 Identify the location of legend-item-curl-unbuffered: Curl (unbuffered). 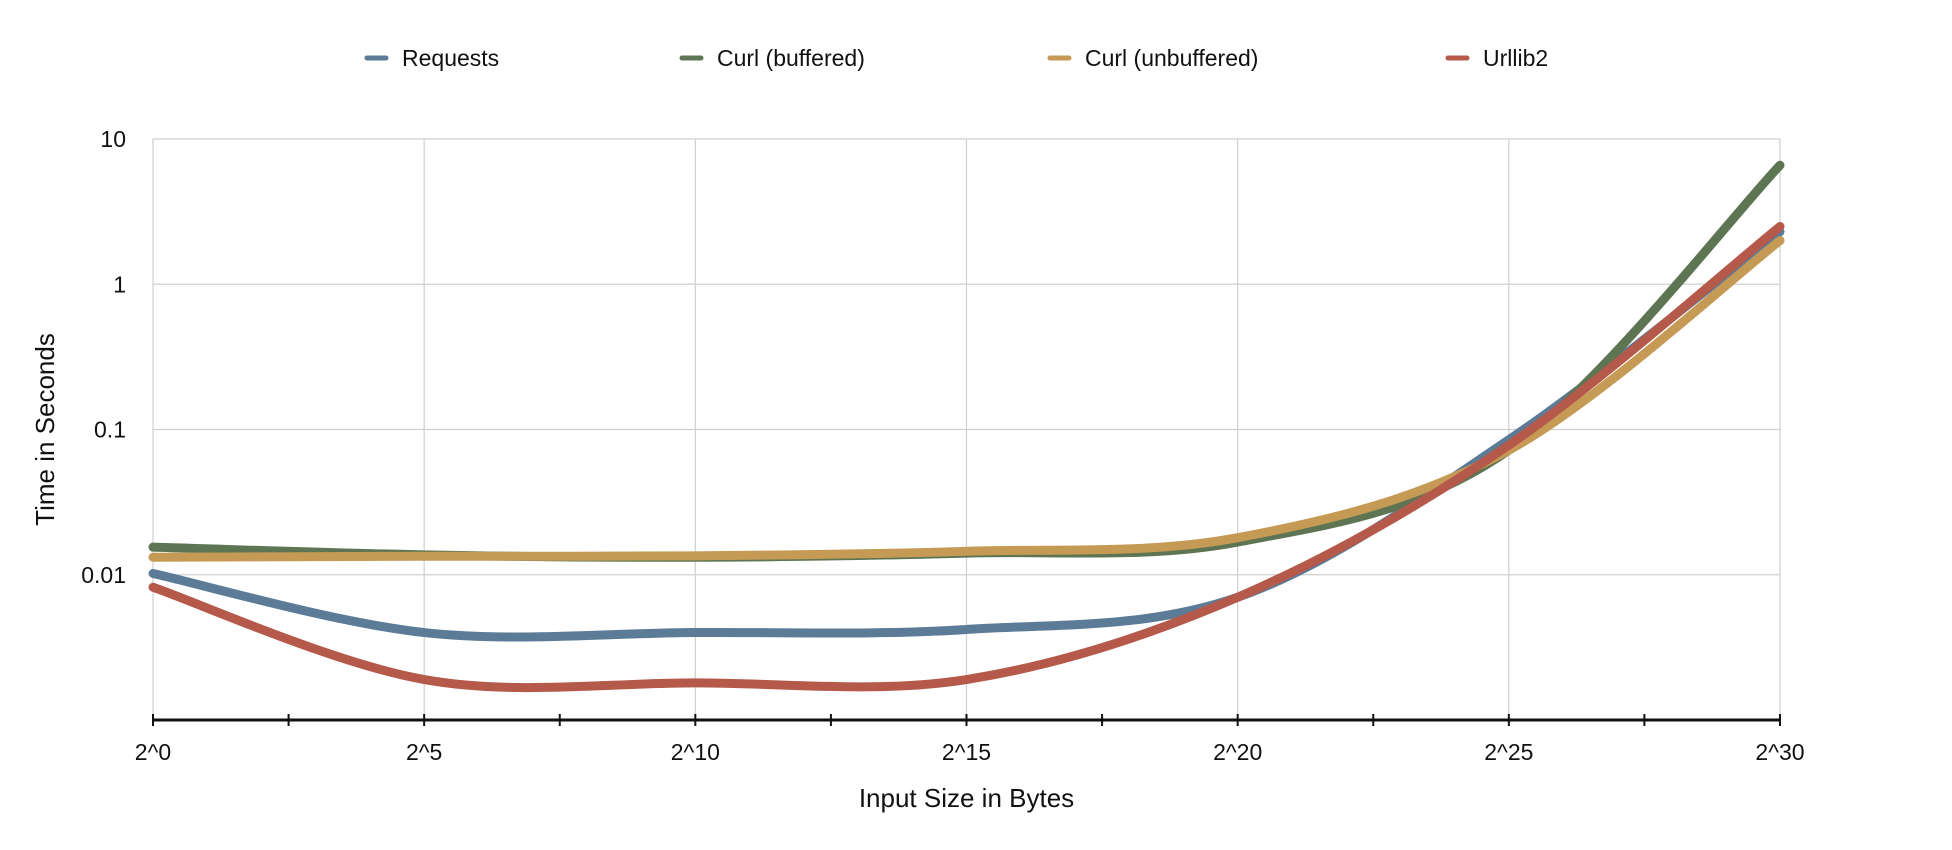
(1152, 58).